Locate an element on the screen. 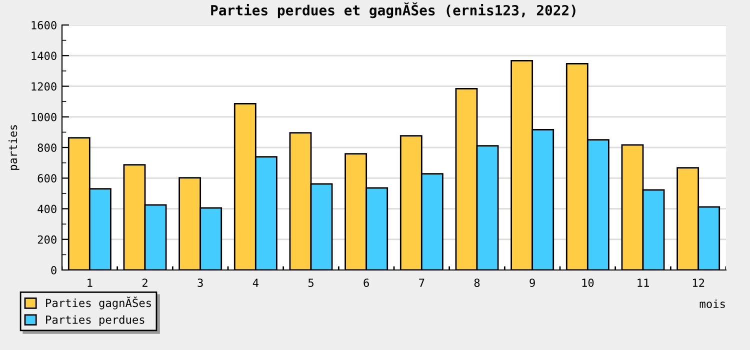 The image size is (750, 350). x-tick-label: 11 is located at coordinates (643, 282).